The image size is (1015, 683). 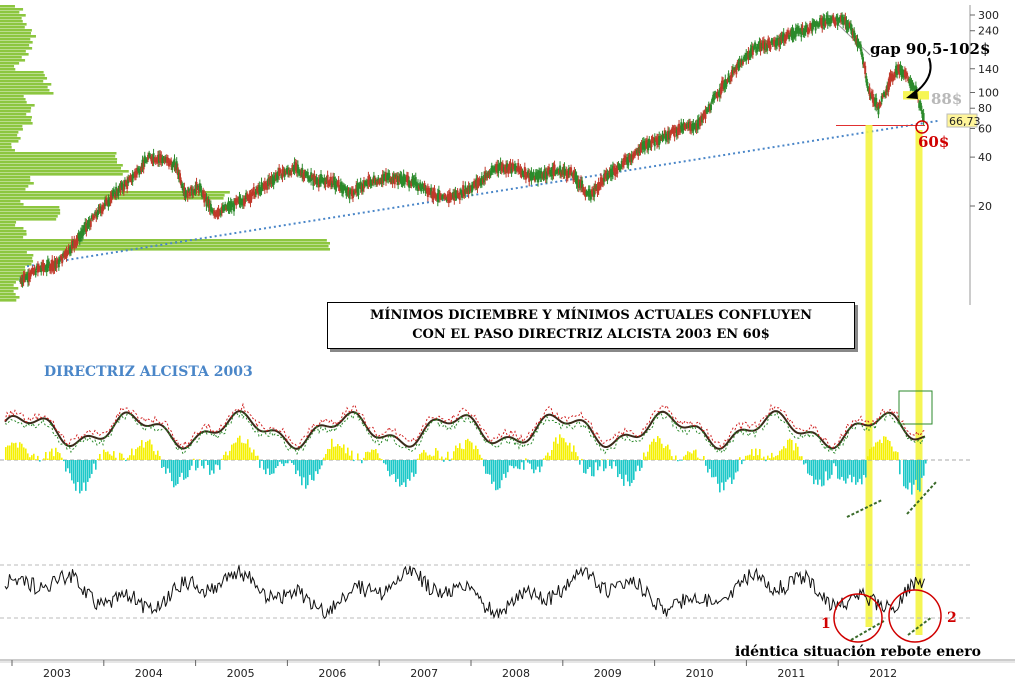 I want to click on osc2-line, so click(x=464, y=592).